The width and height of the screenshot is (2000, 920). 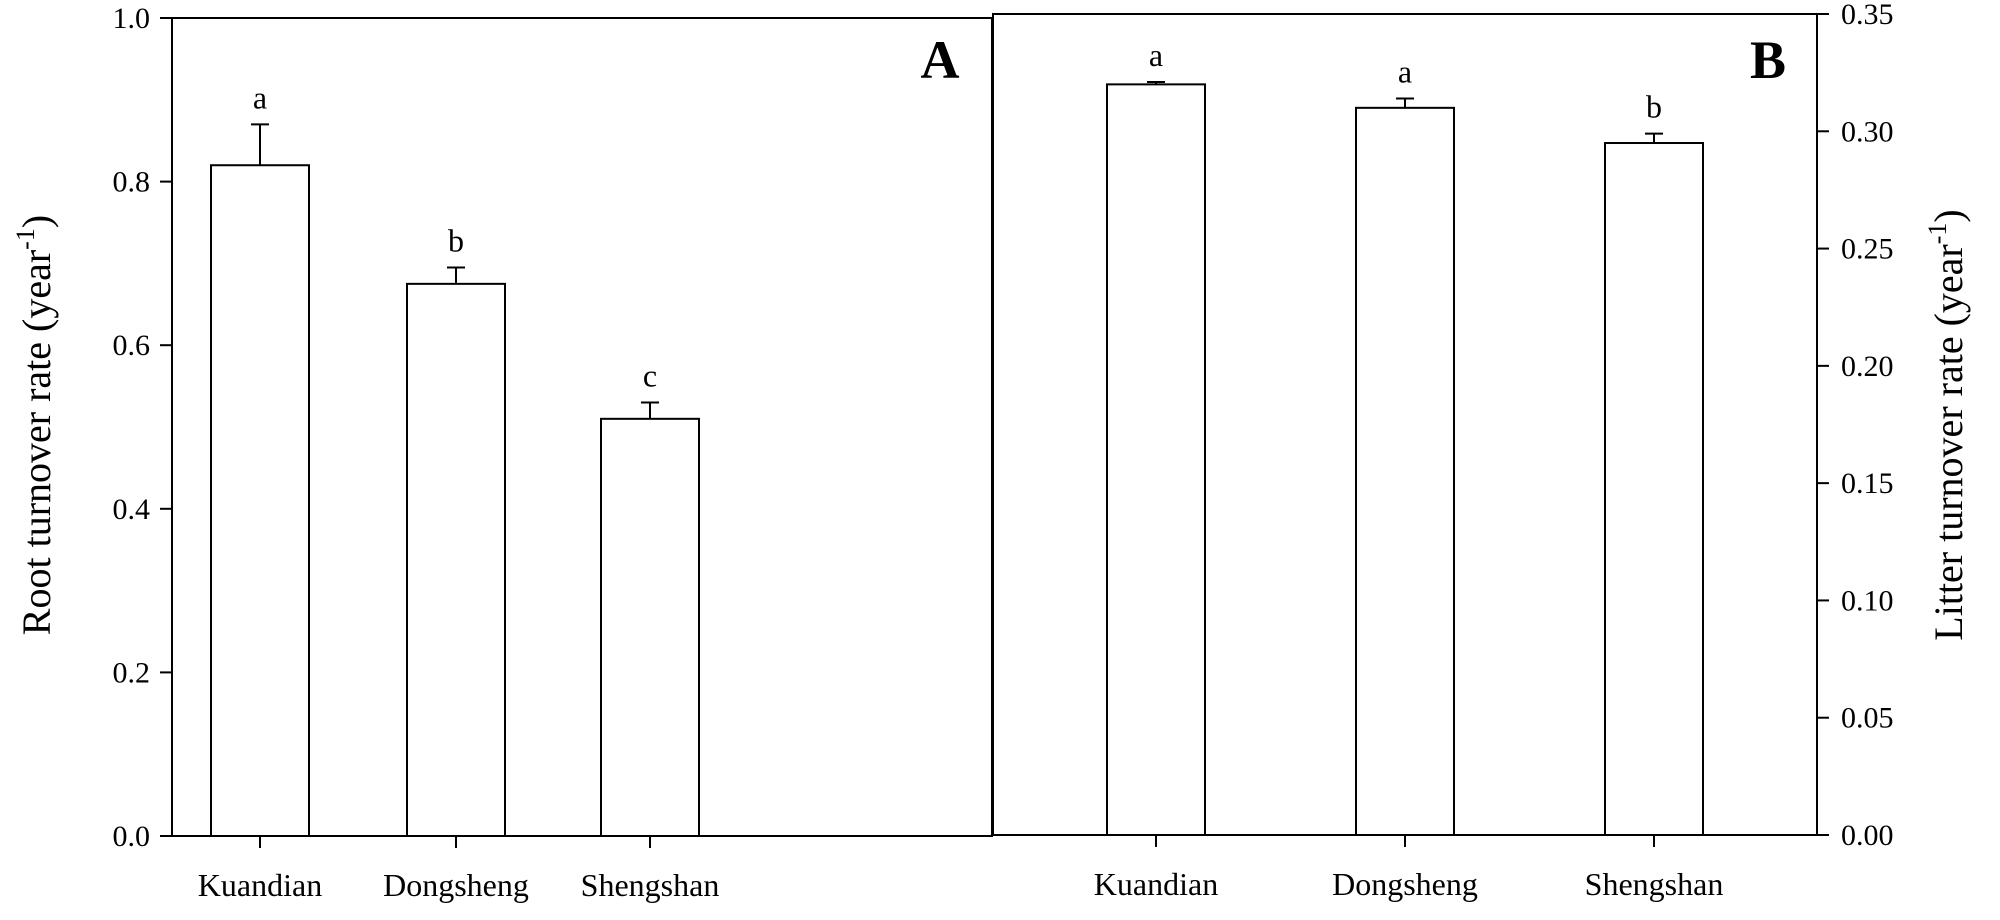 What do you see at coordinates (1867, 718) in the screenshot?
I see `panel-b-y-tick-label: 0.05` at bounding box center [1867, 718].